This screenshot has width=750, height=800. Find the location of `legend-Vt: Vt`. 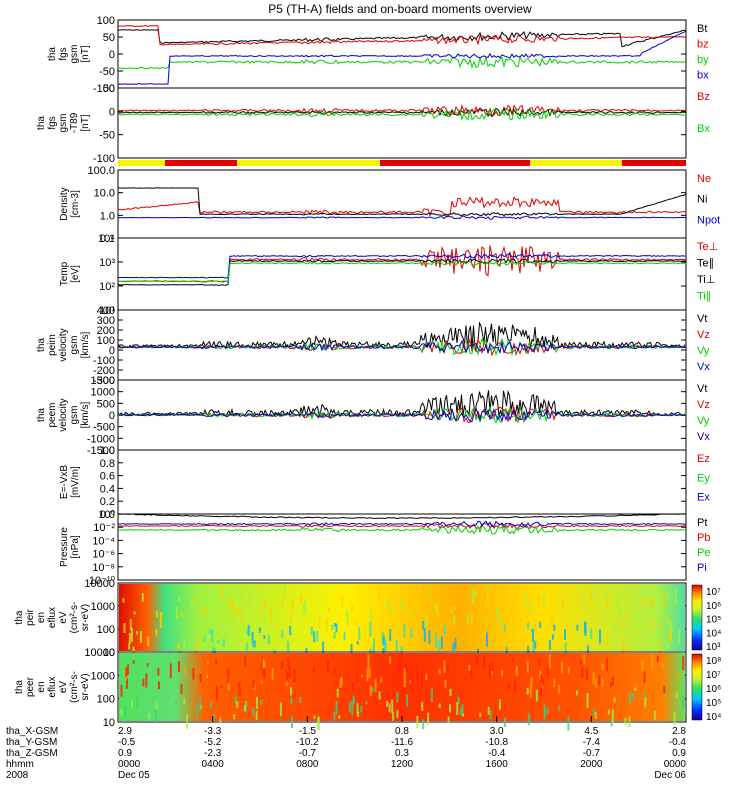

legend-Vt: Vt is located at coordinates (702, 389).